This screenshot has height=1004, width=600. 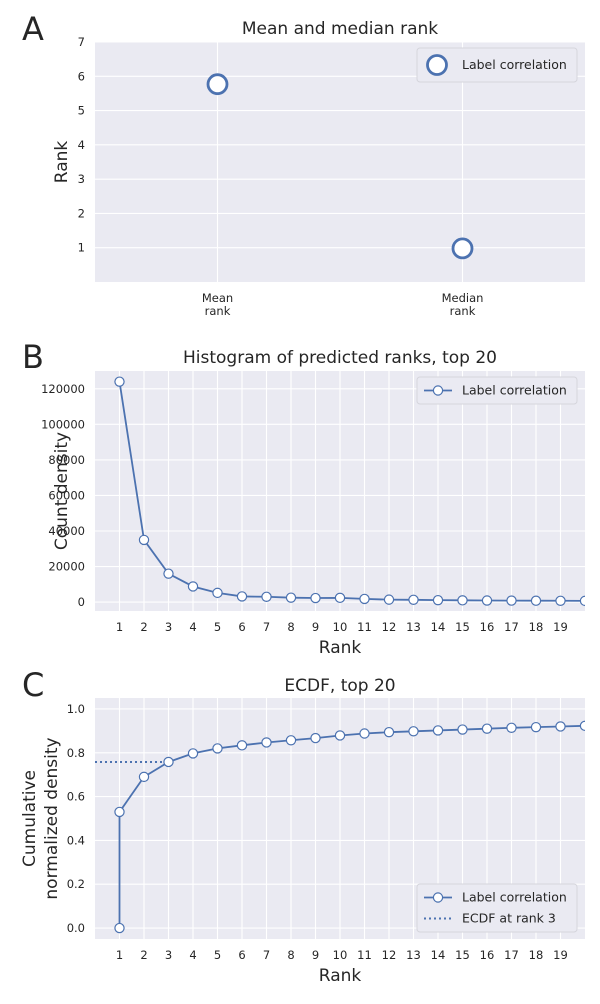 What do you see at coordinates (511, 955) in the screenshot?
I see `x-tick-label: 17` at bounding box center [511, 955].